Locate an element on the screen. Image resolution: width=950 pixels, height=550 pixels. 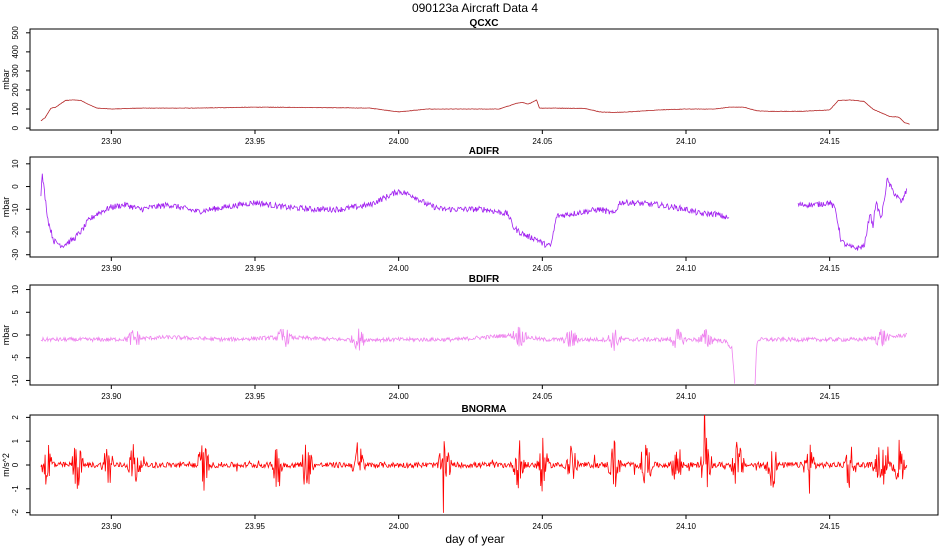
y-tick-label: 2 is located at coordinates (15, 417).